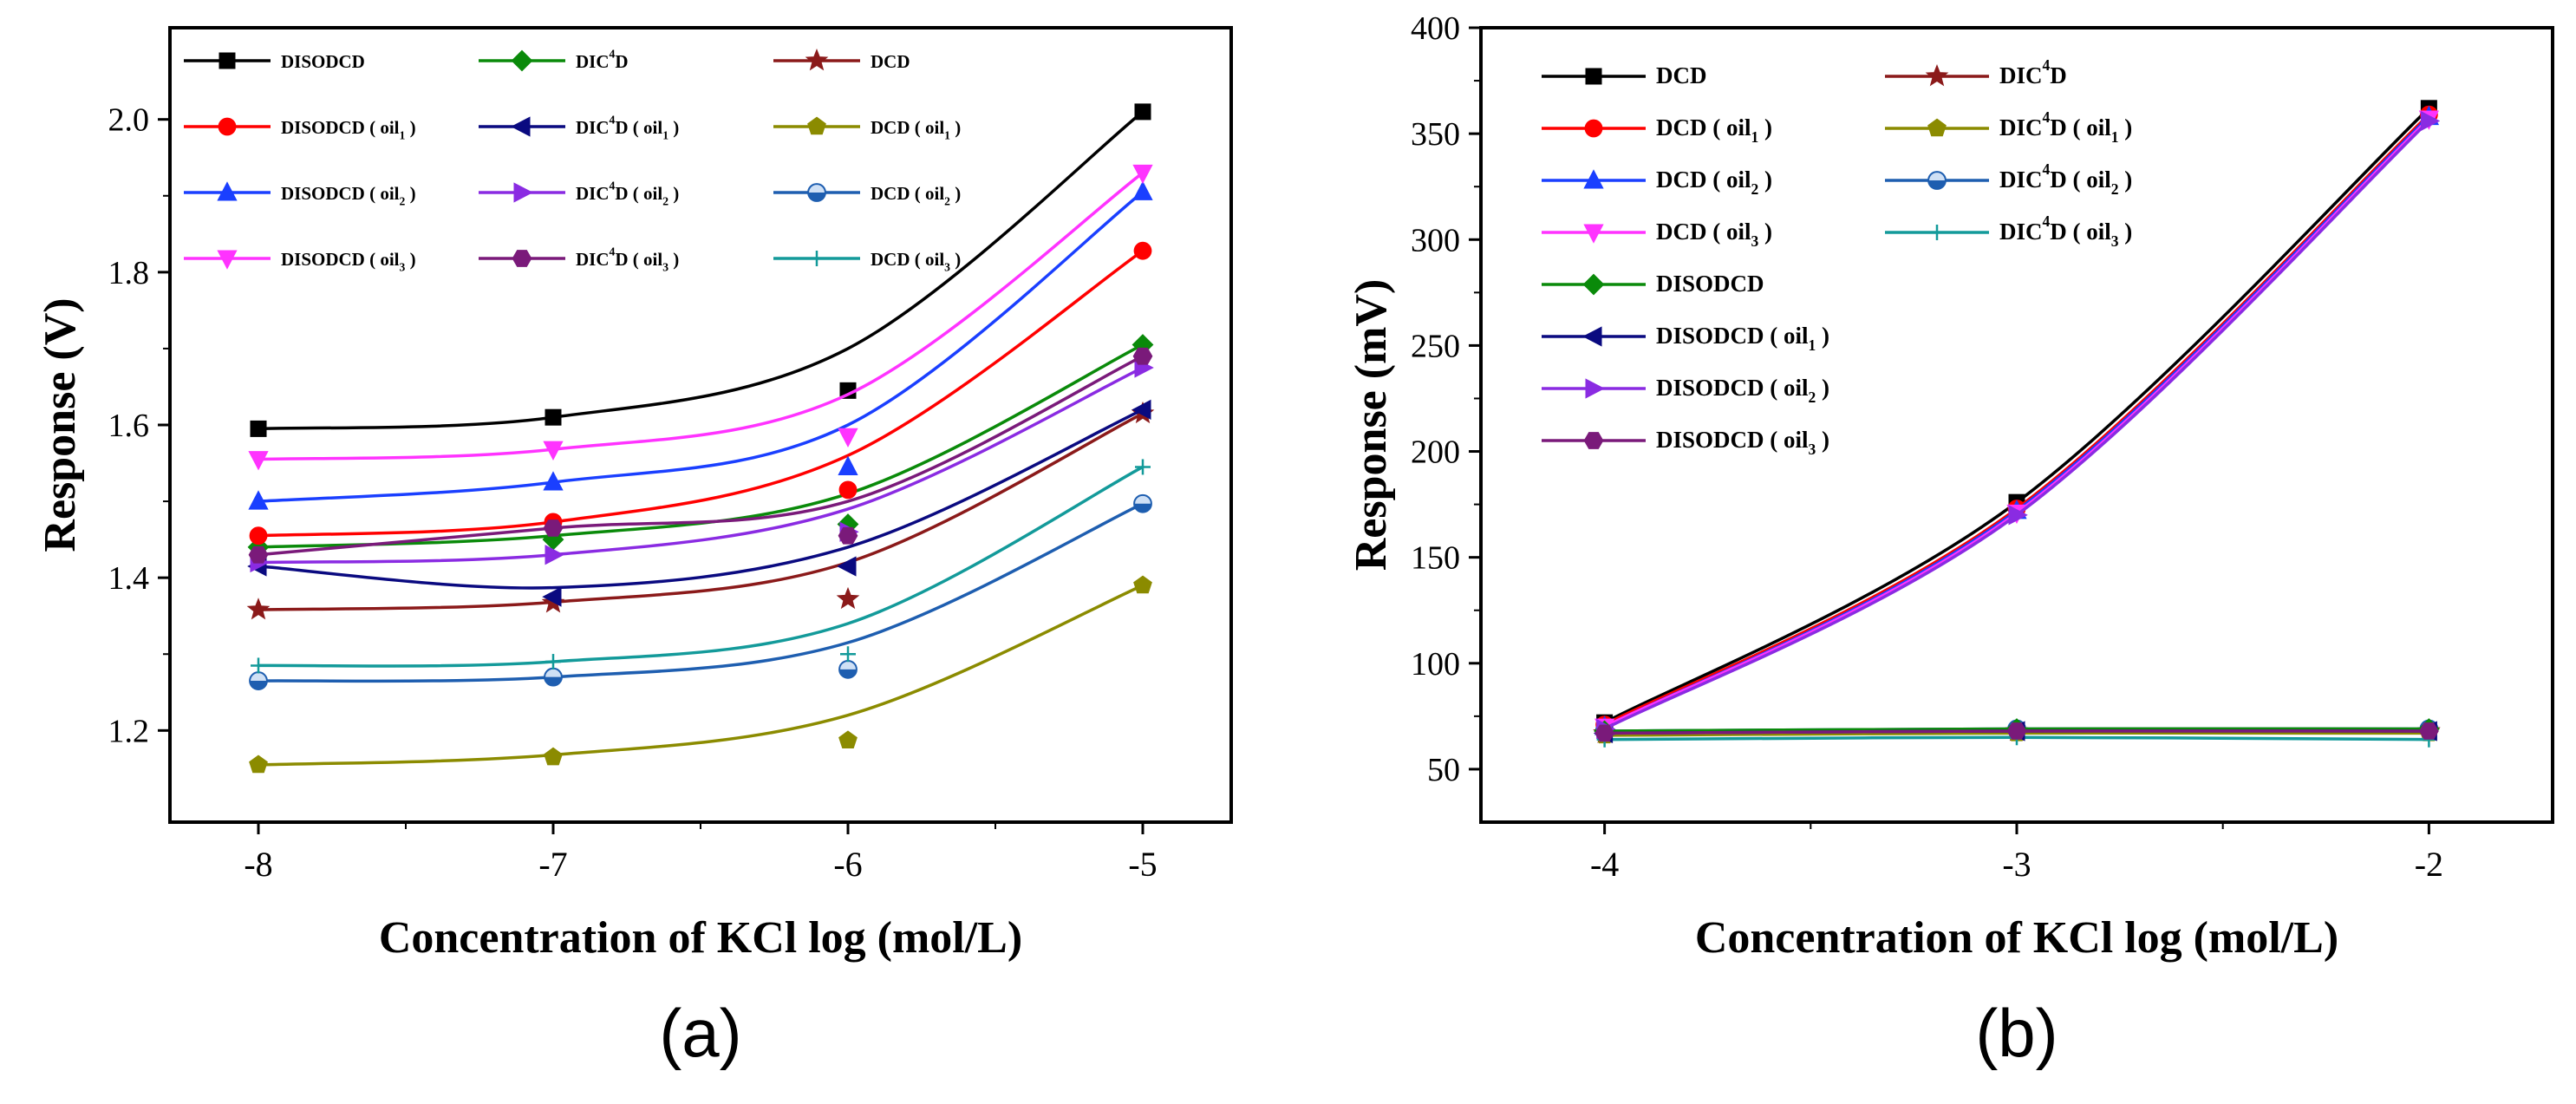 The image size is (2576, 1104). I want to click on x-tick-label: -8, so click(258, 864).